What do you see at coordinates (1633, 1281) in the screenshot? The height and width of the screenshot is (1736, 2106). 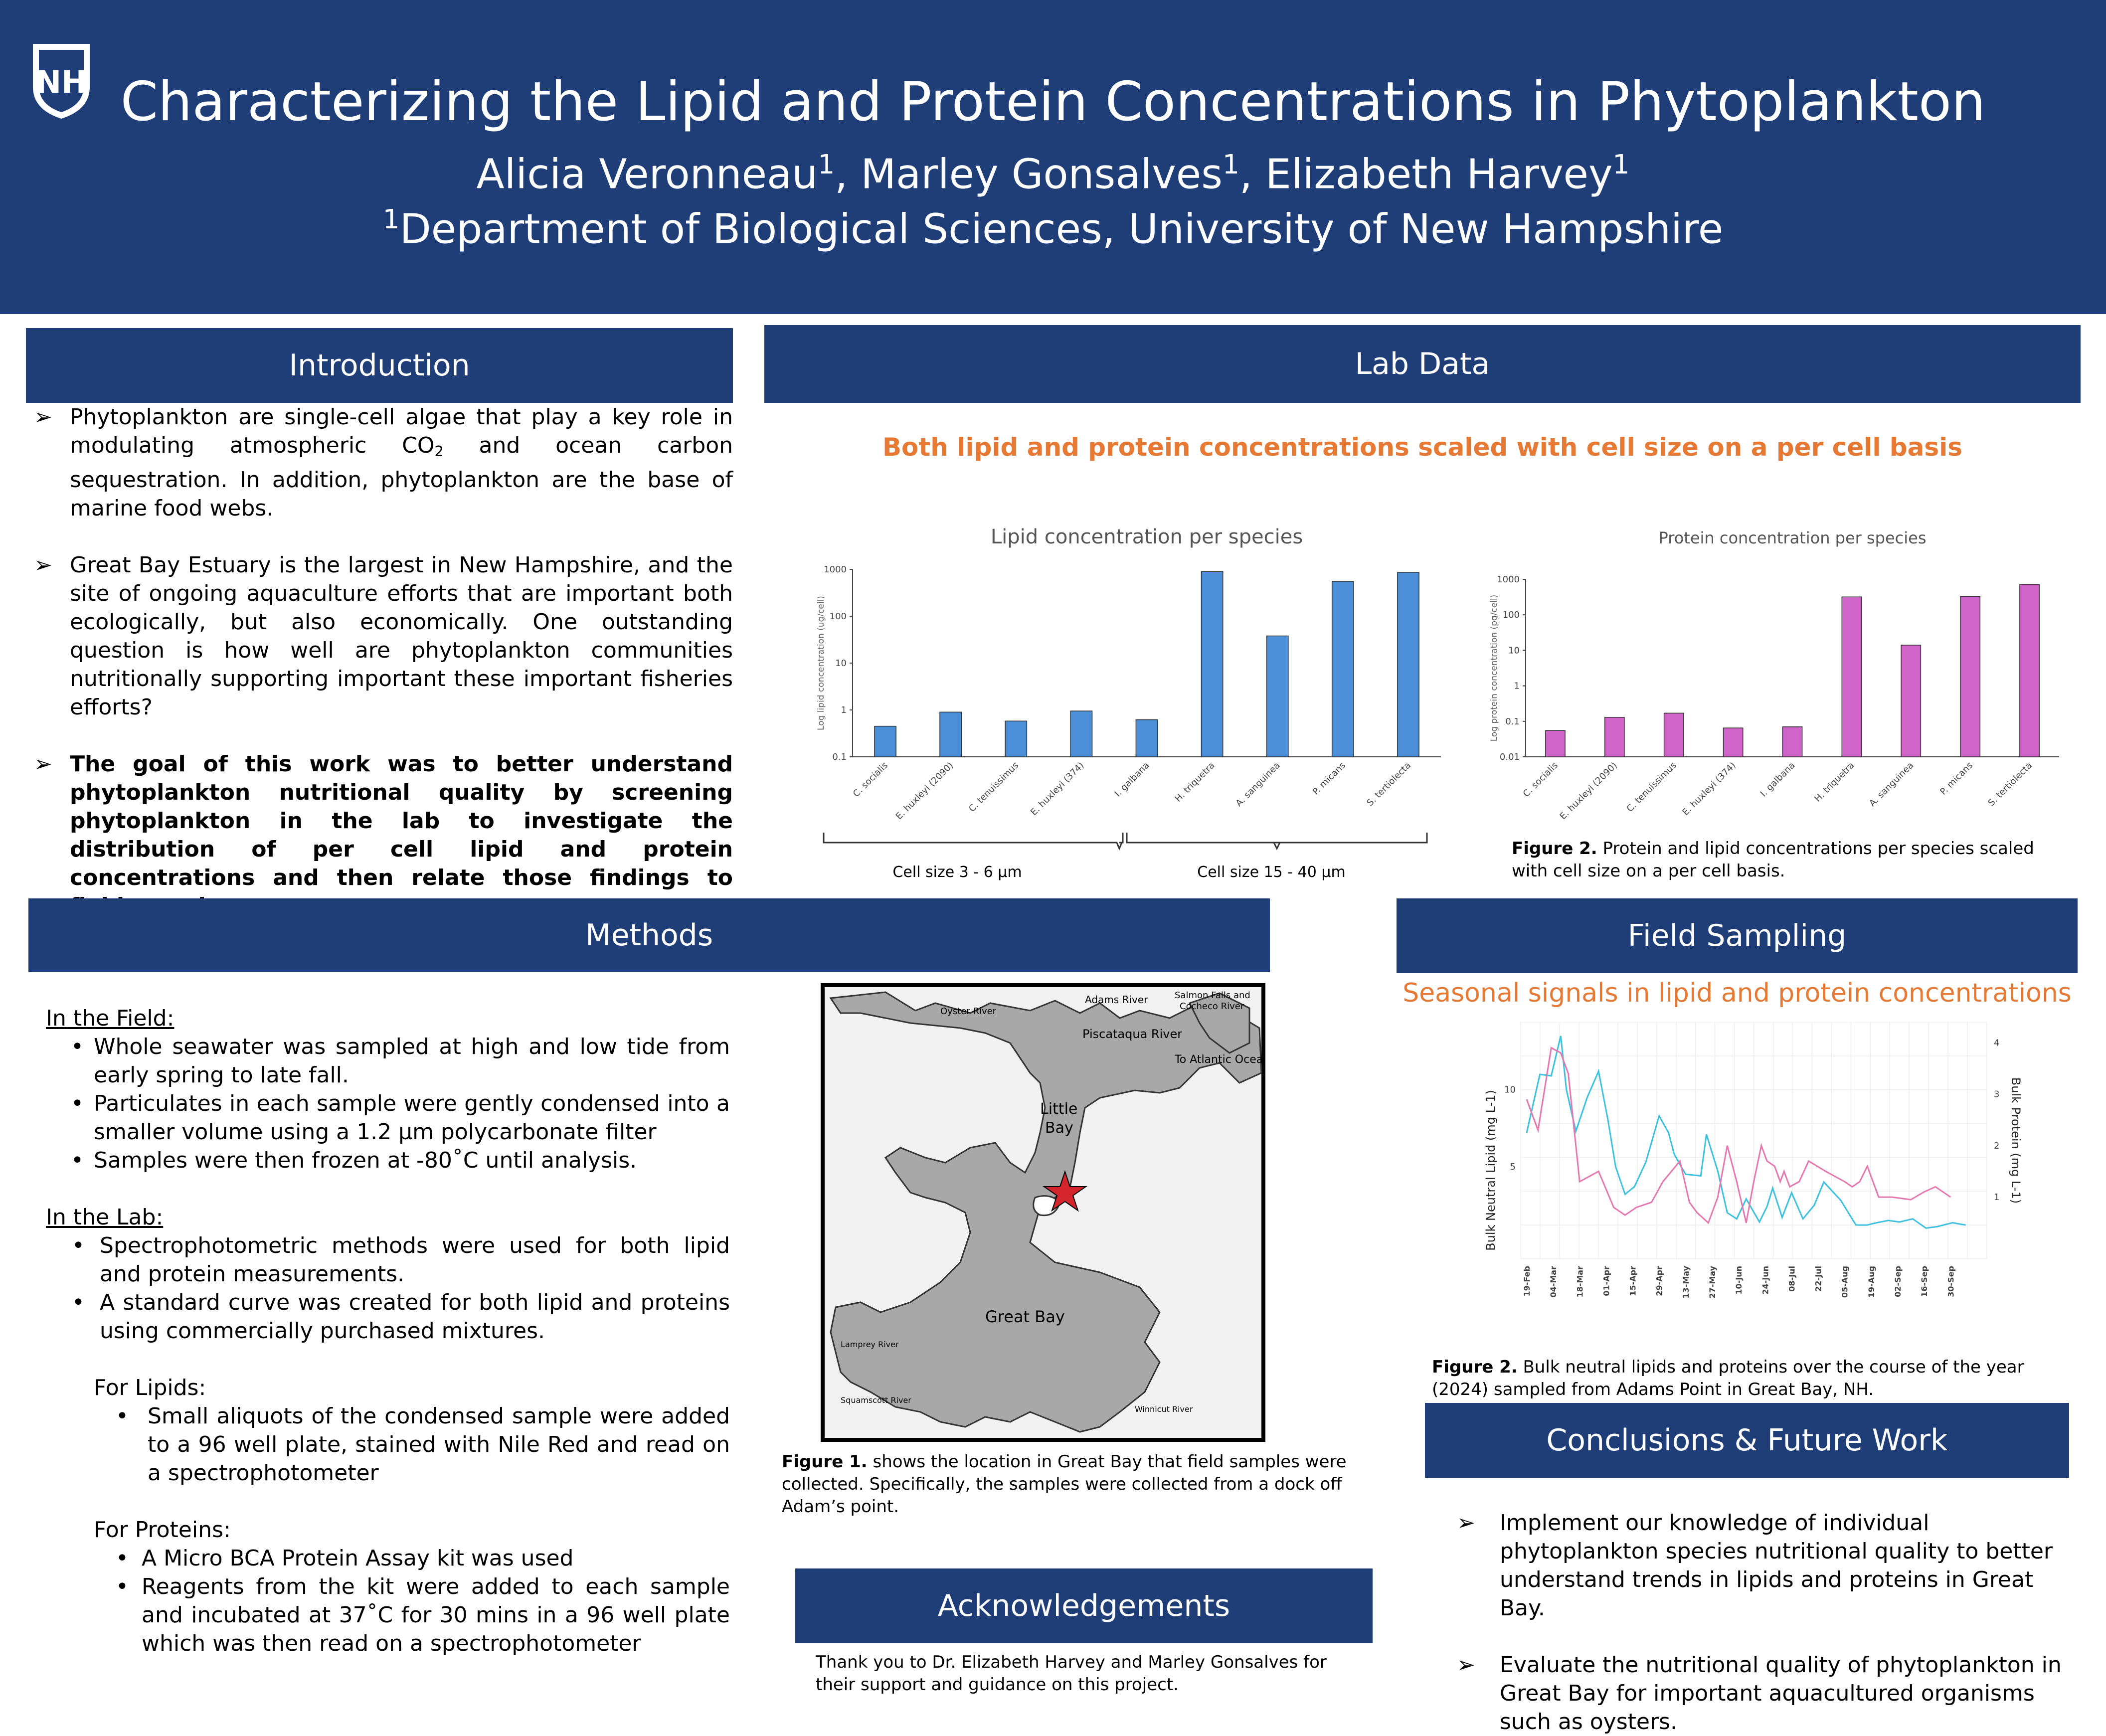 I see `x-tick-label: 15-Apr` at bounding box center [1633, 1281].